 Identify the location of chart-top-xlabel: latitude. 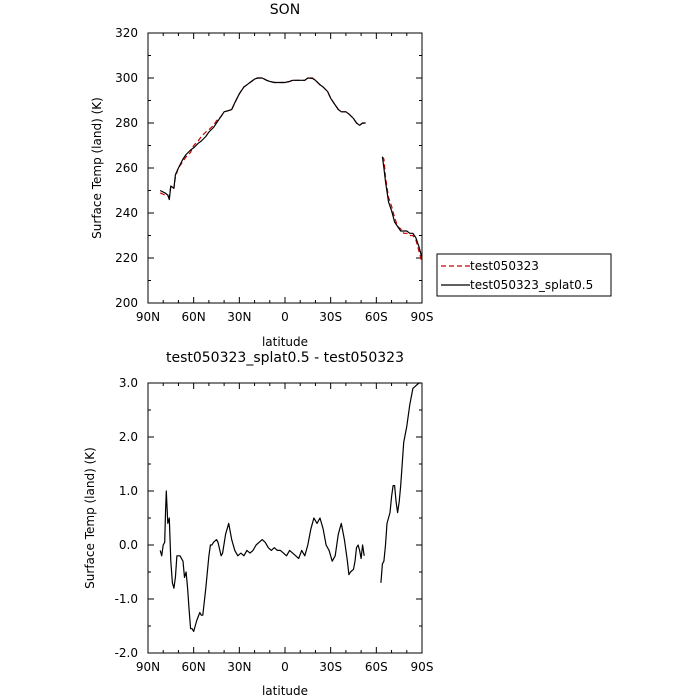
(285, 342).